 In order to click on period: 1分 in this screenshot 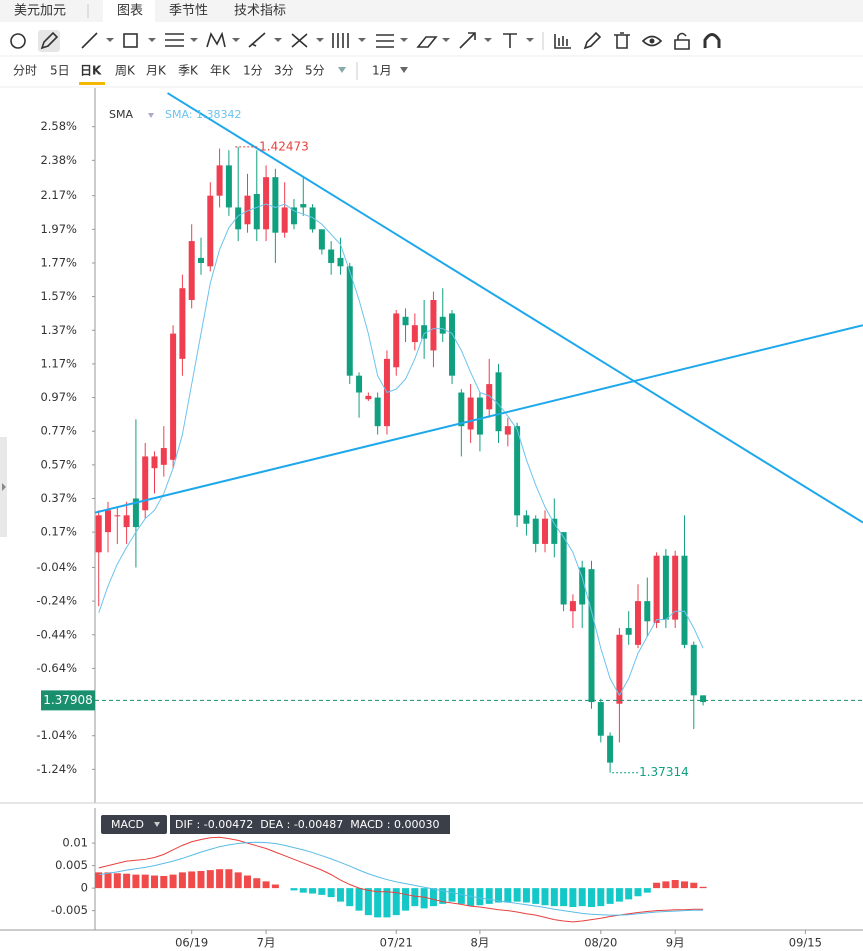, I will do `click(253, 71)`.